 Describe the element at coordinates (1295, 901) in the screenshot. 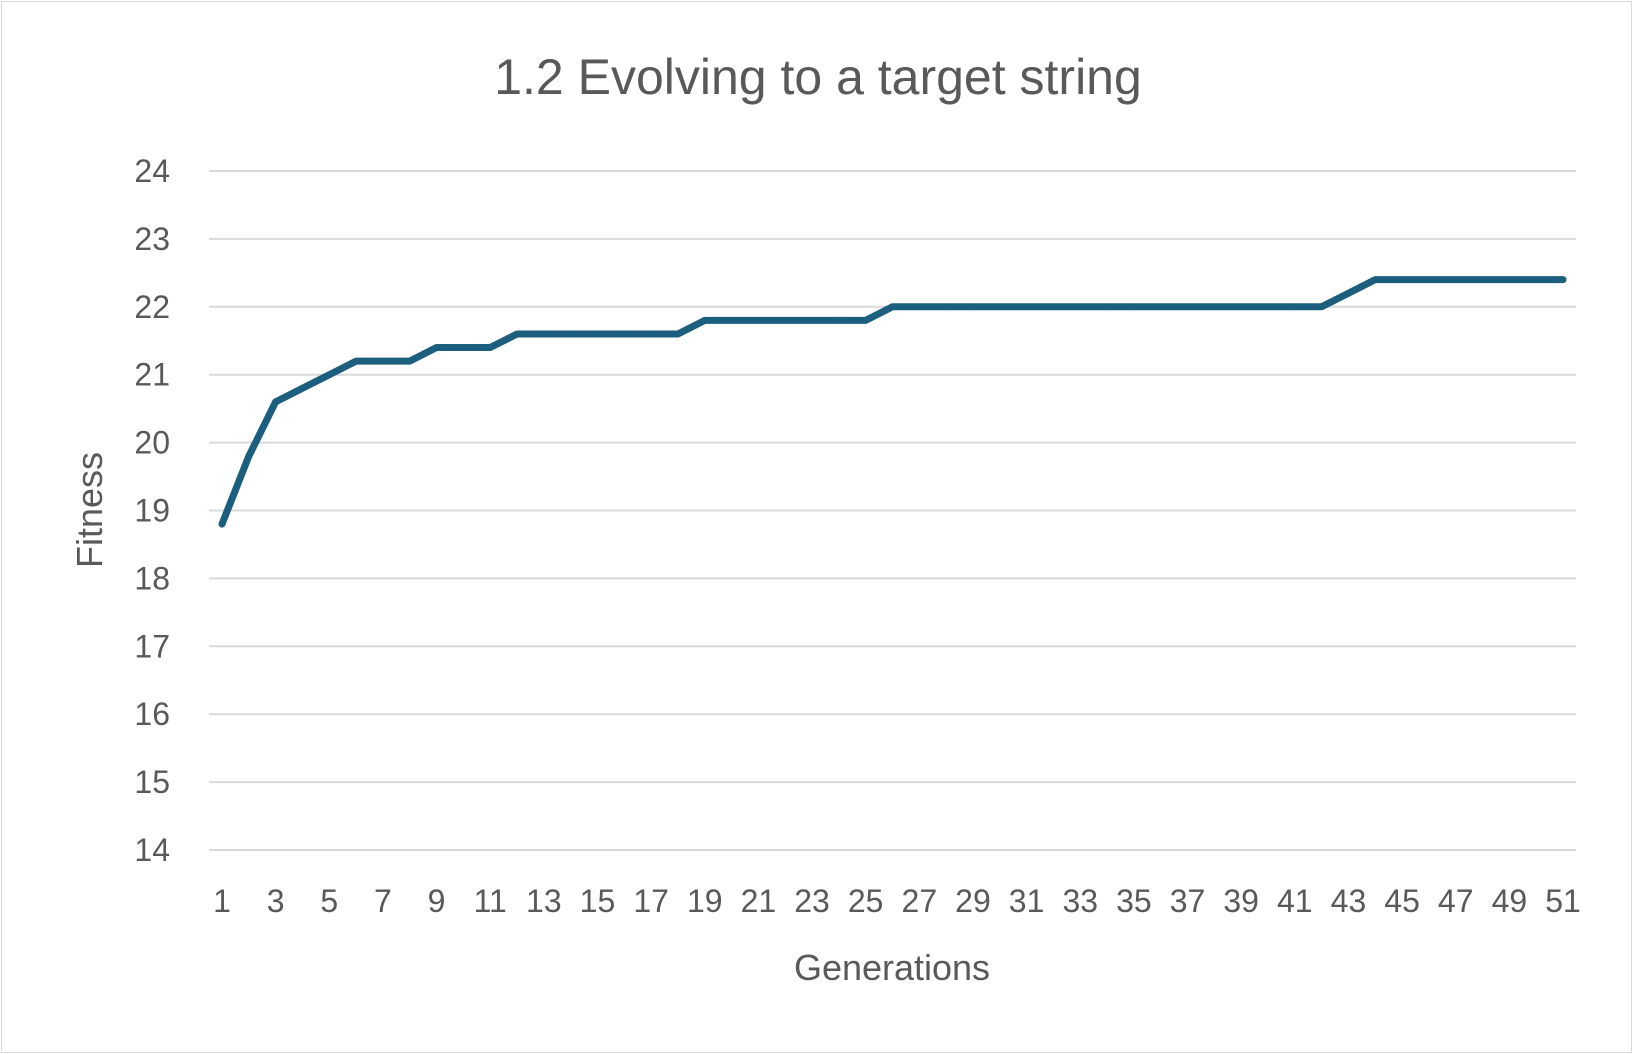

I see `x-tick-label: 41` at that location.